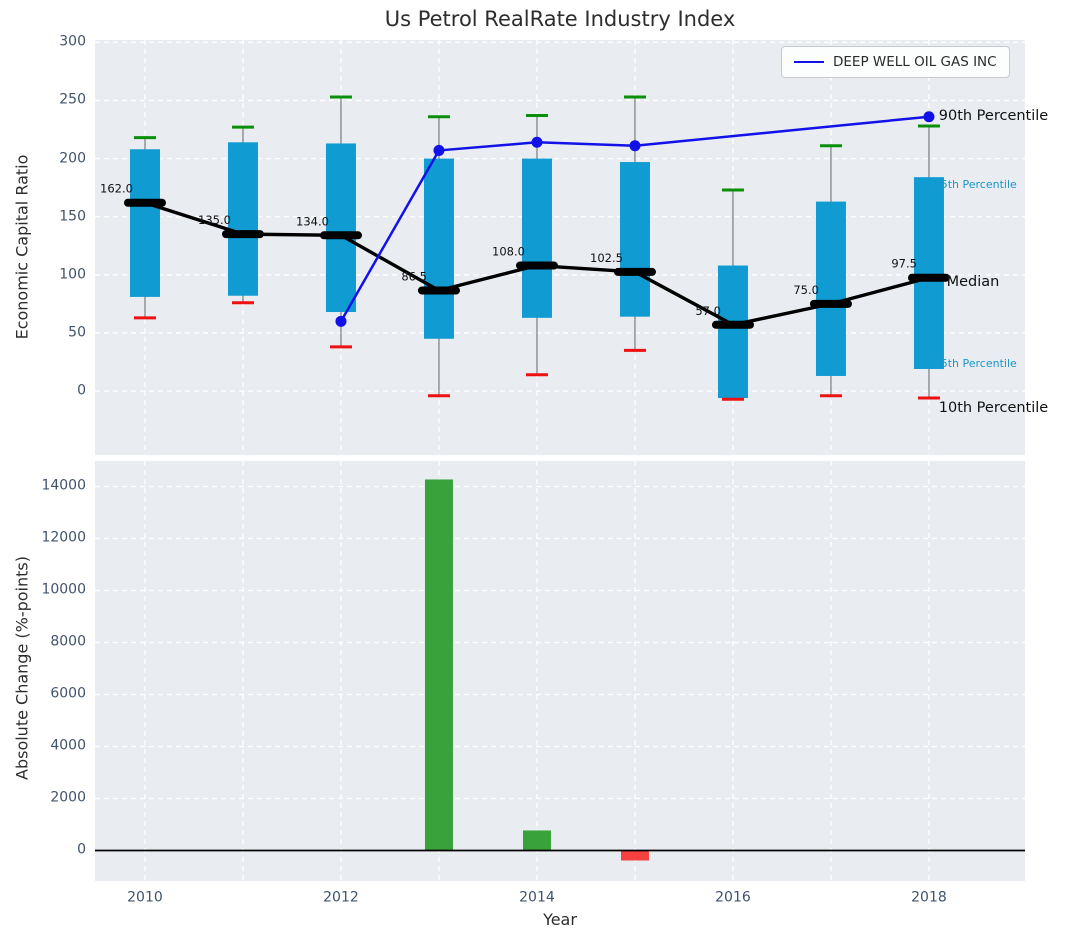 The width and height of the screenshot is (1074, 942). What do you see at coordinates (242, 219) in the screenshot?
I see `box-2011` at bounding box center [242, 219].